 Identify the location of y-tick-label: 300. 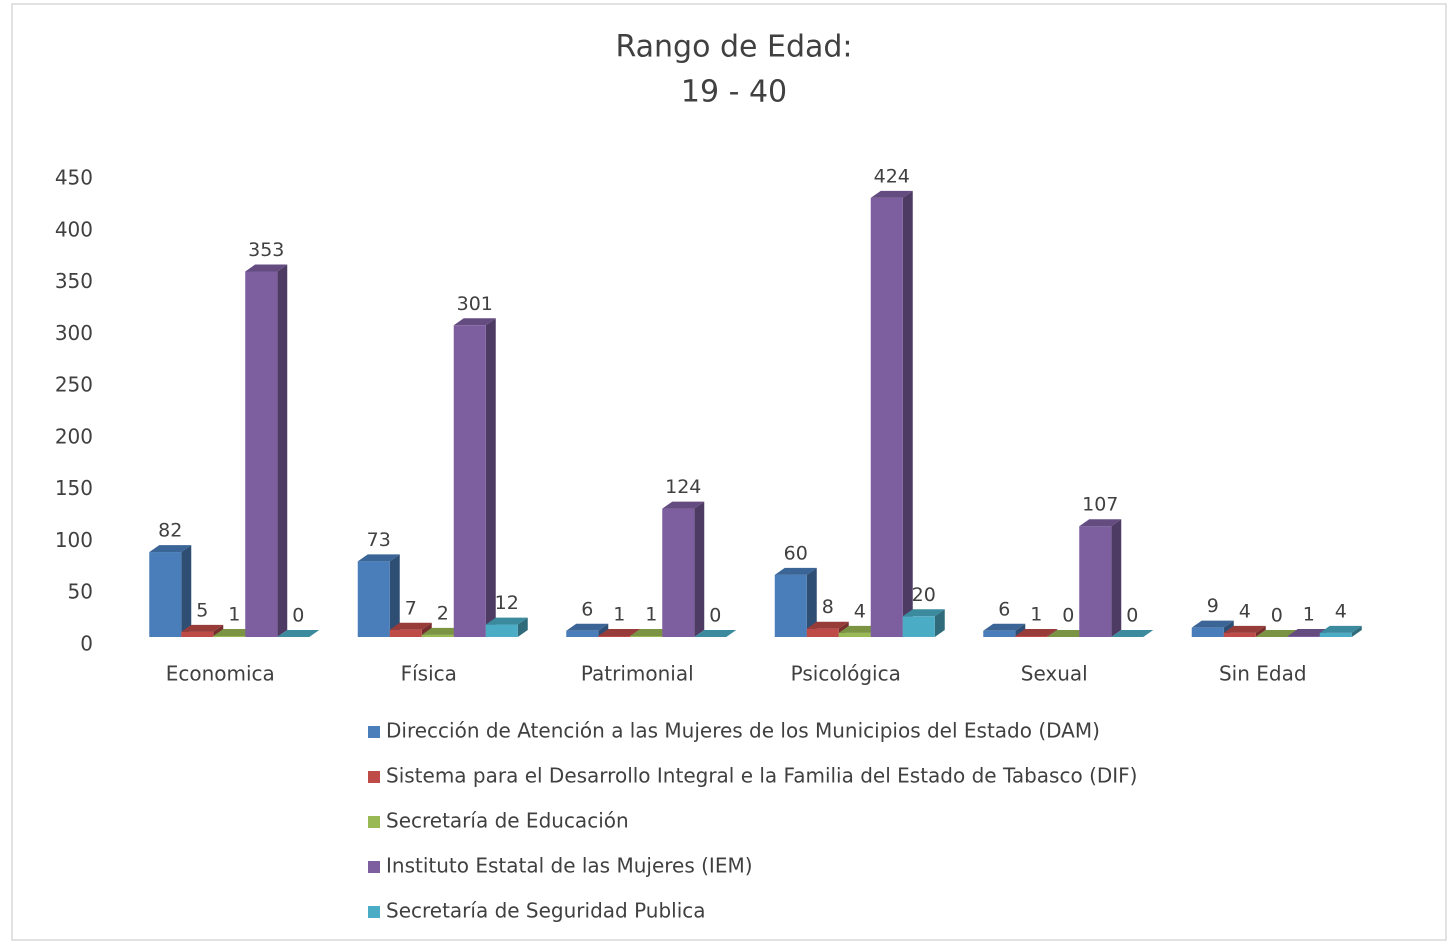
(74, 333).